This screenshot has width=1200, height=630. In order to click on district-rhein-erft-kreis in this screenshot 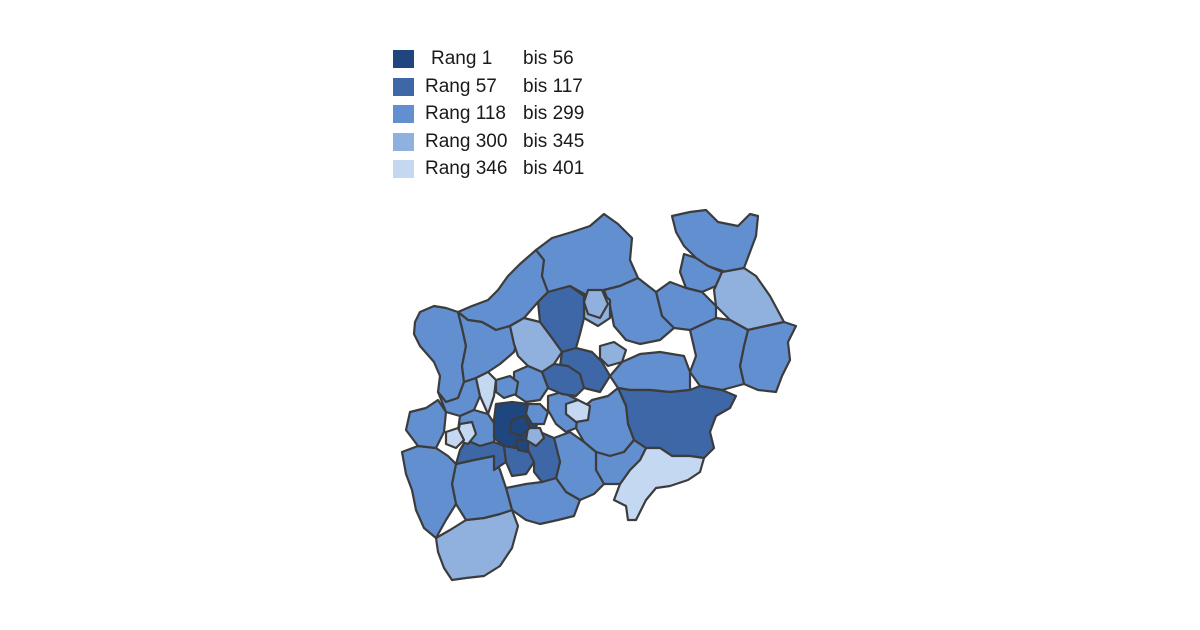, I will do `click(481, 455)`.